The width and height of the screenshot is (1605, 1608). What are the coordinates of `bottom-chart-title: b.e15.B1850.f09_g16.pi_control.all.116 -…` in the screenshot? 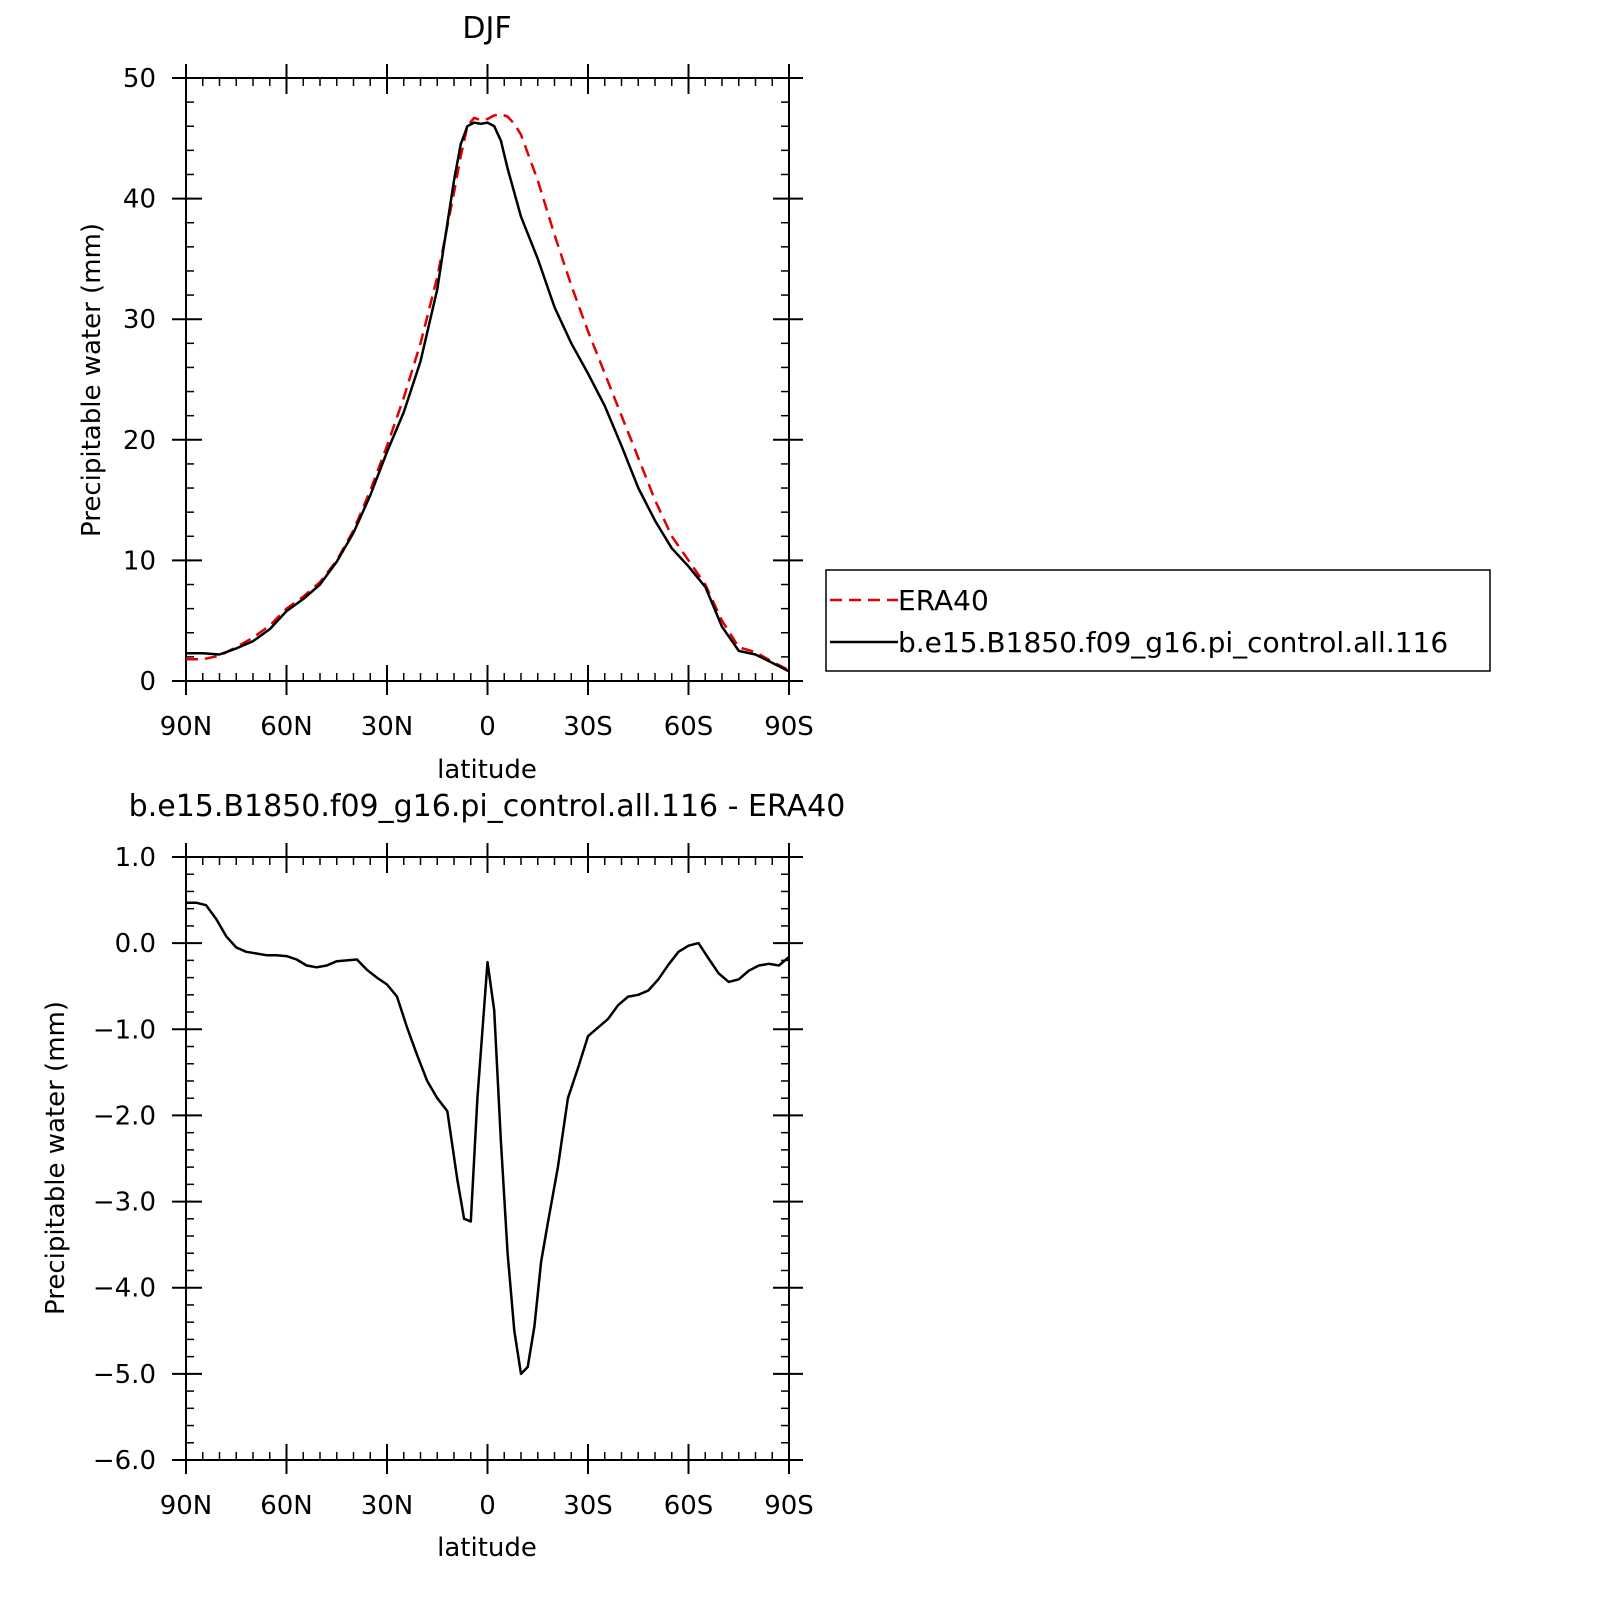 It's located at (487, 806).